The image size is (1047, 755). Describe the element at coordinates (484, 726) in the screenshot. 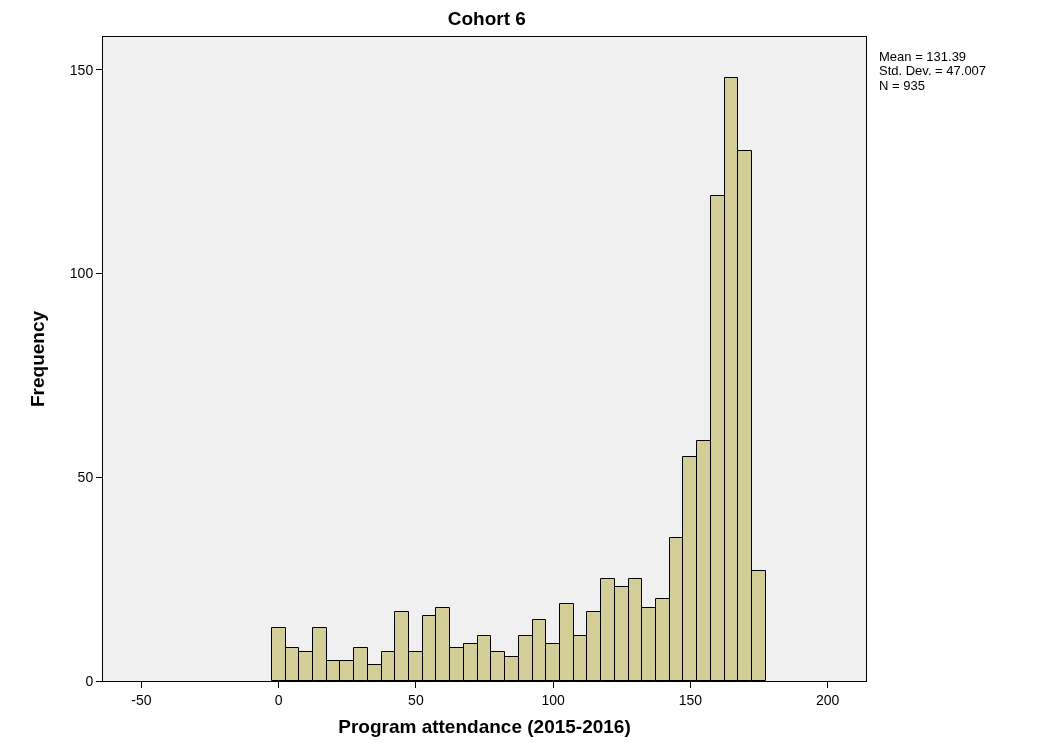

I see `x-axis-title: Program attendance (2015-2016)` at that location.